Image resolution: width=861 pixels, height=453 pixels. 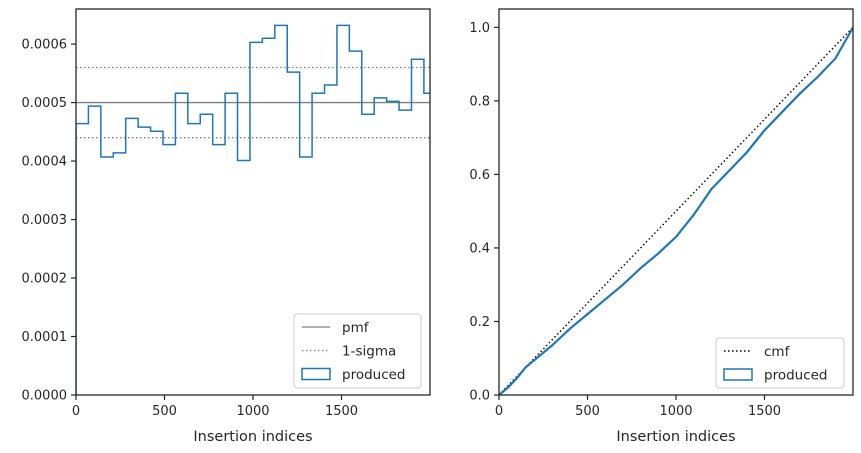 What do you see at coordinates (45, 396) in the screenshot?
I see `y-tick-label: 0.0000` at bounding box center [45, 396].